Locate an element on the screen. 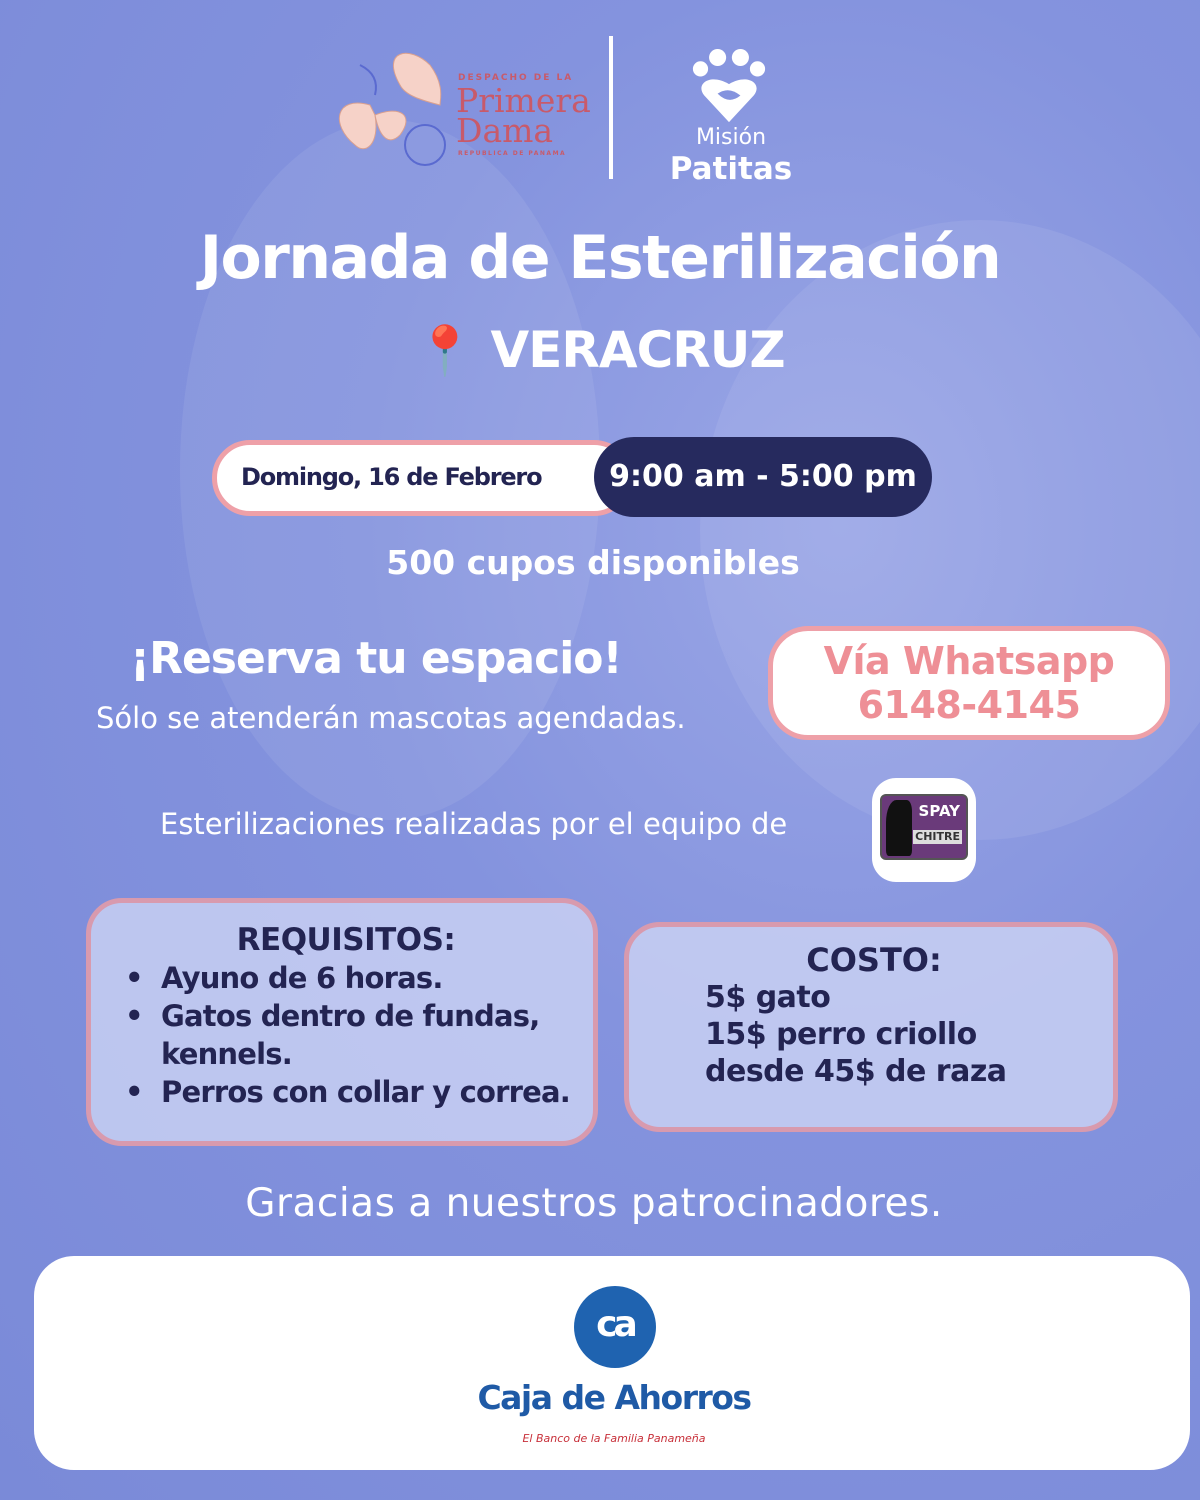 This screenshot has width=1200, height=1500. primera-dama-line1: Primera is located at coordinates (523, 100).